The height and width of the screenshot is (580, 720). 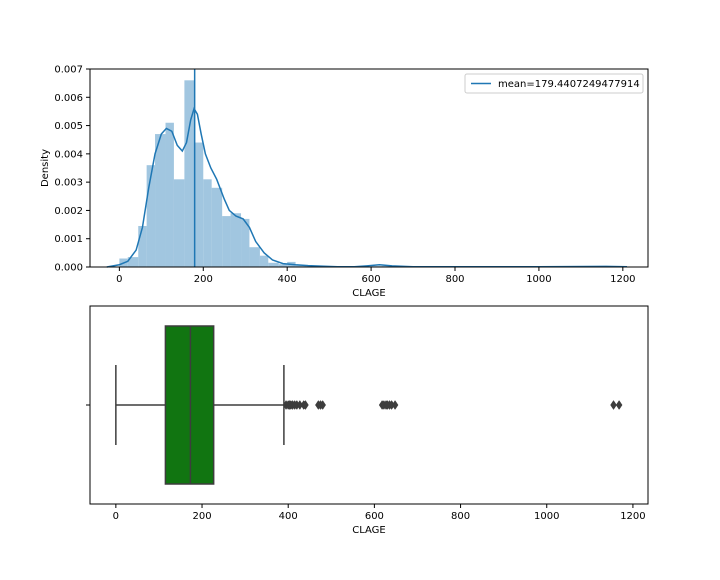 What do you see at coordinates (68, 126) in the screenshot?
I see `y-tick-label: 0.005` at bounding box center [68, 126].